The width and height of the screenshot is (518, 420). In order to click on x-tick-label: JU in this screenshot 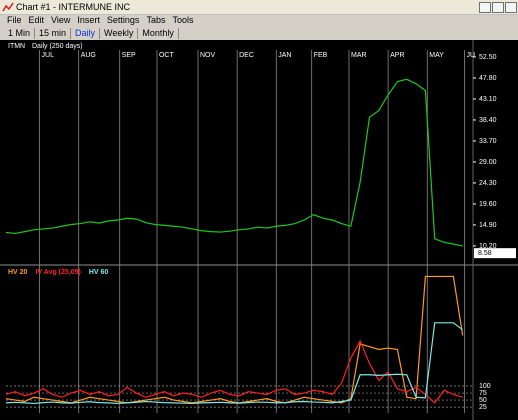, I will do `click(471, 55)`.